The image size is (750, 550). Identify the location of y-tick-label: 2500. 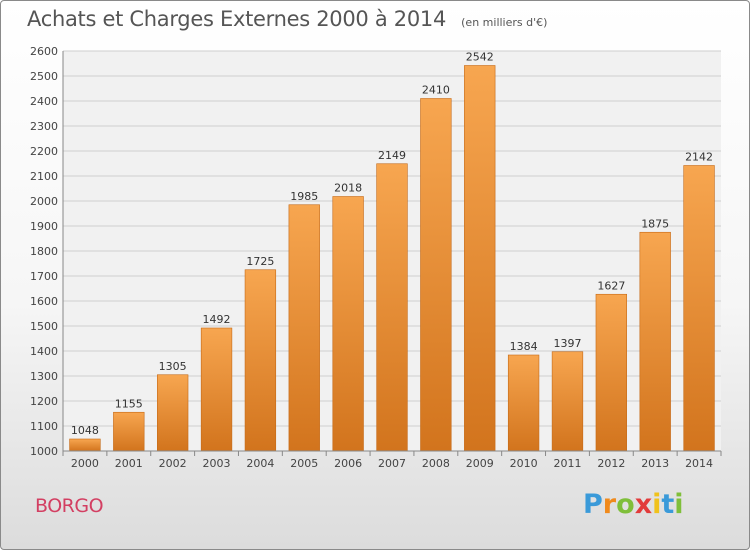
(44, 76).